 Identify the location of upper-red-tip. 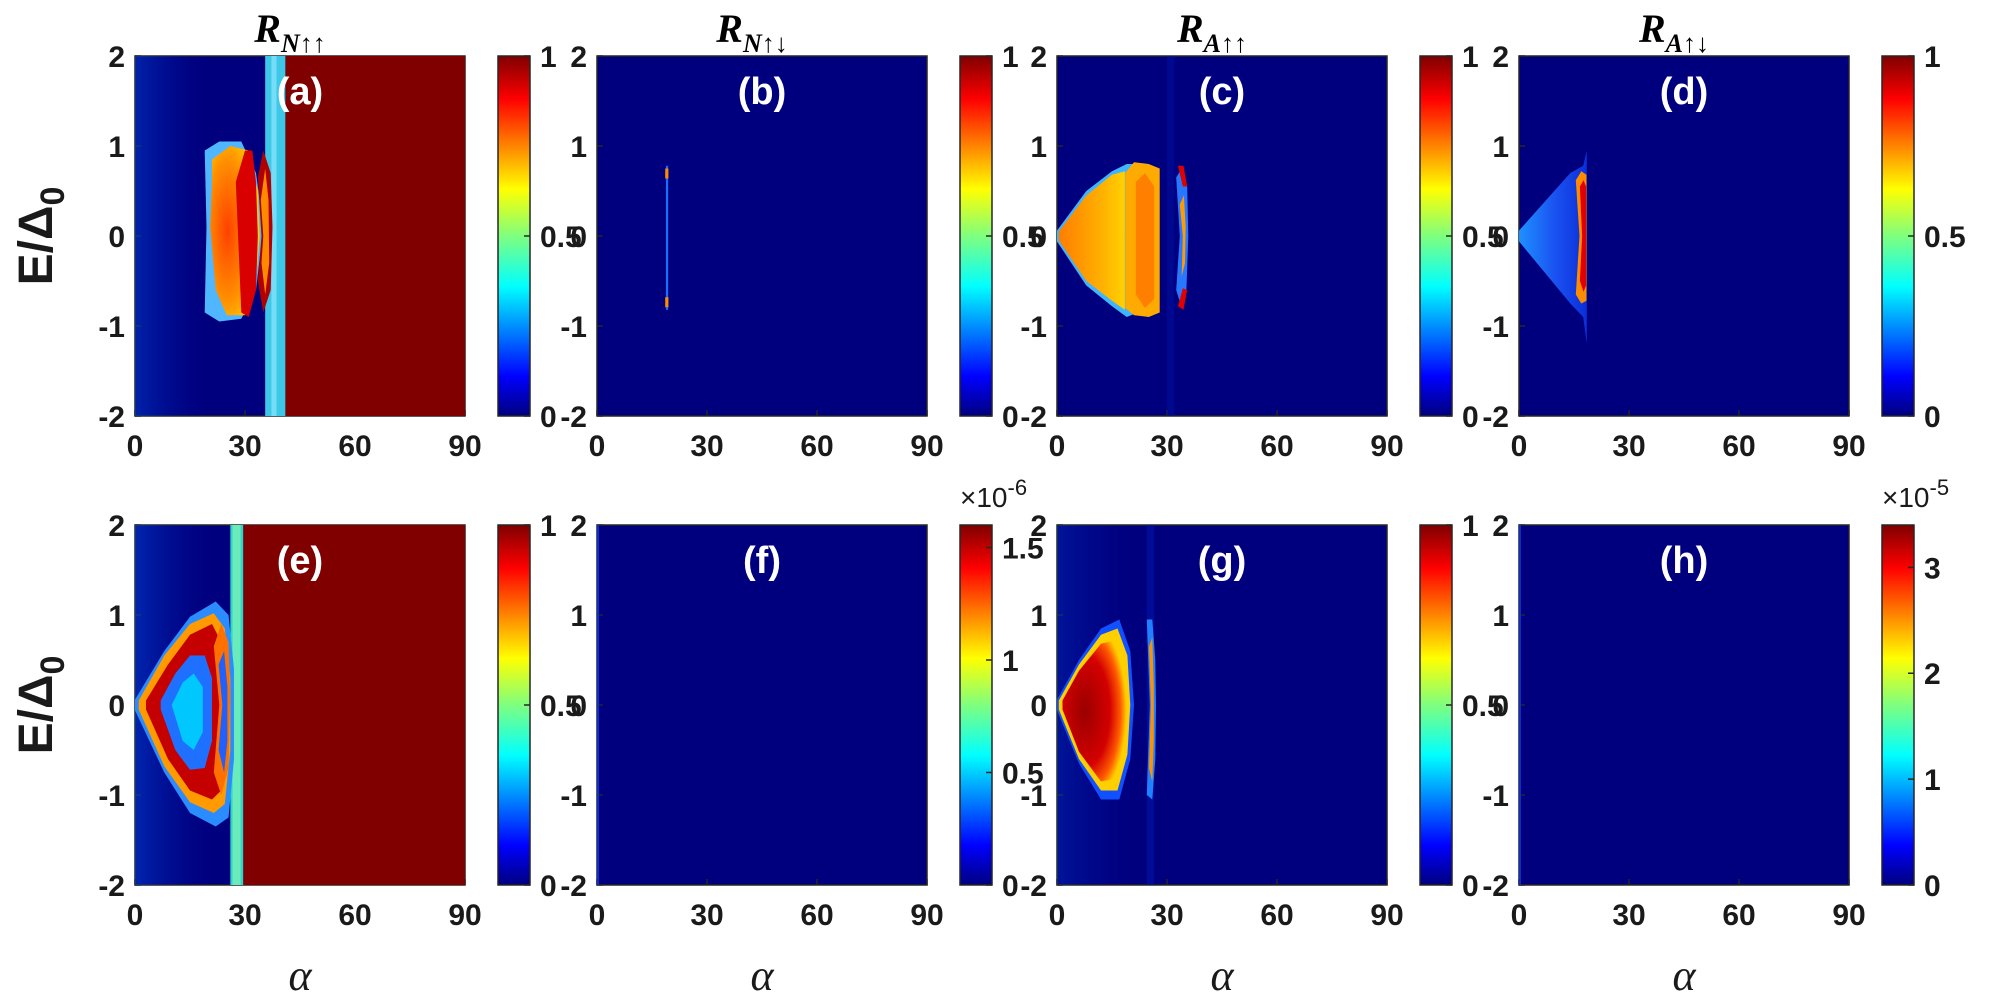
(1183, 176).